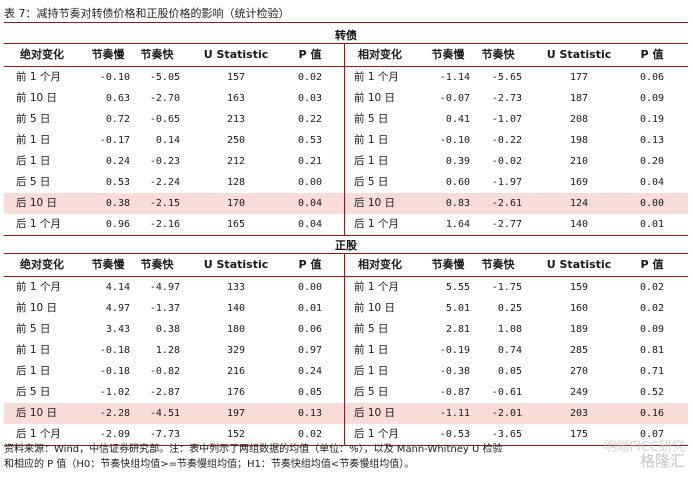 The width and height of the screenshot is (693, 477). I want to click on value-cell: -0.22, so click(506, 140).